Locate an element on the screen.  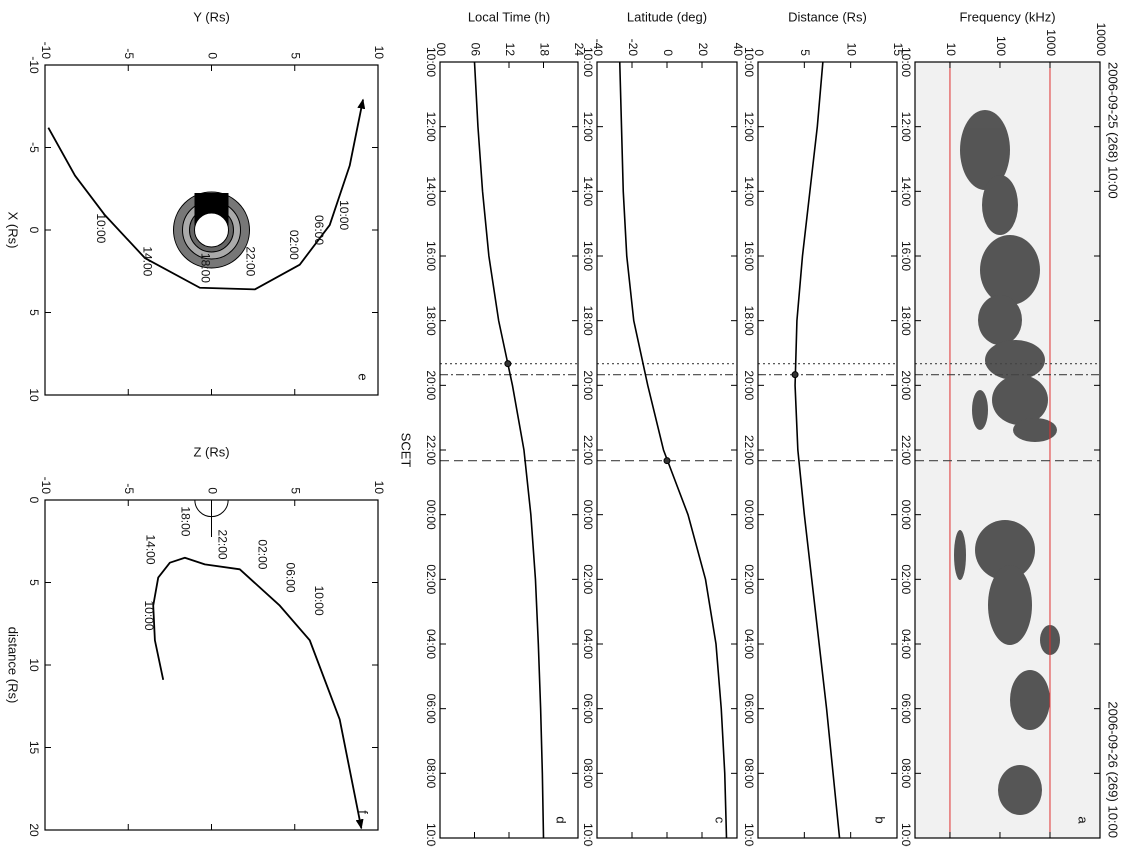
axis-label: distance (Rs) is located at coordinates (13, 665).